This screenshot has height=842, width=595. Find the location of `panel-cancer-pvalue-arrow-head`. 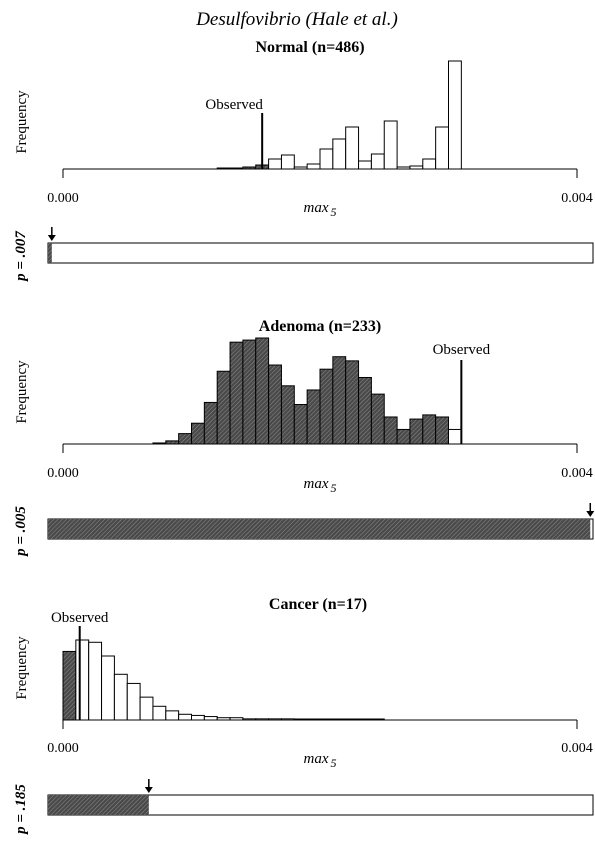

panel-cancer-pvalue-arrow-head is located at coordinates (148, 790).